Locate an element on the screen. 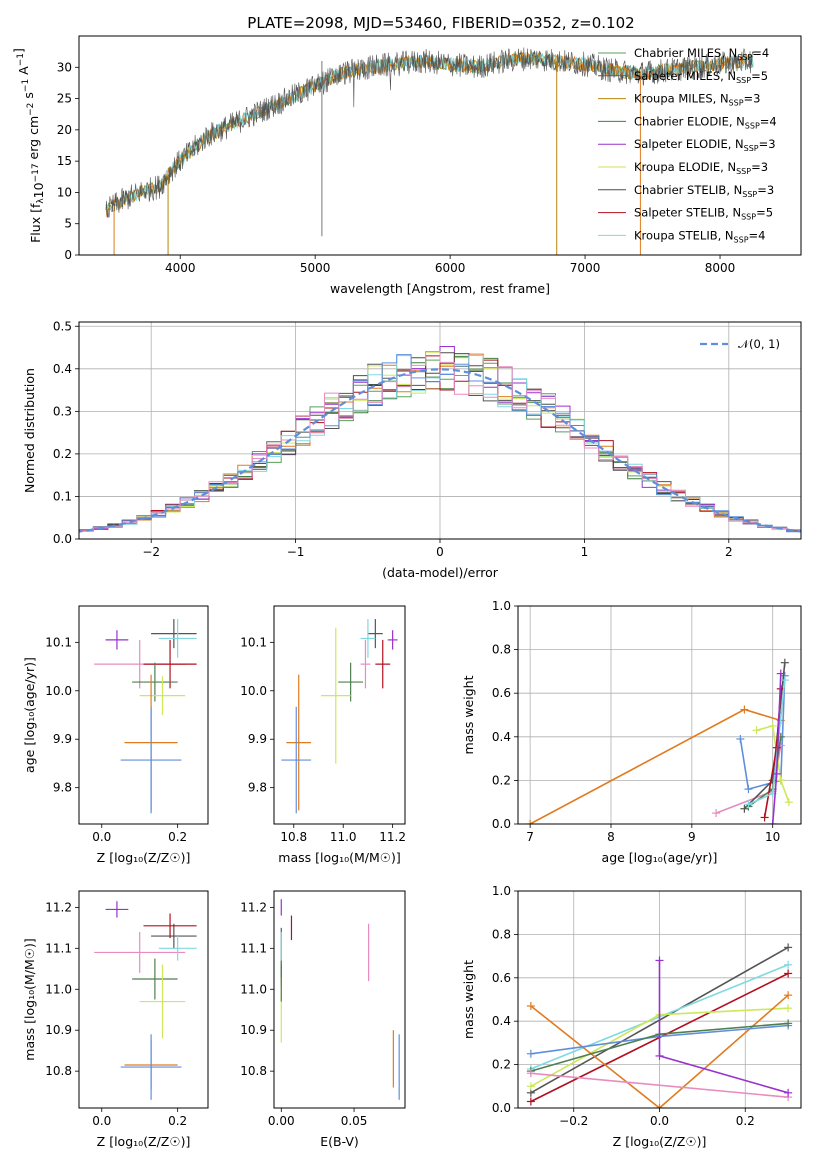 This screenshot has height=1170, width=819. legend-entry: Kroupa MILES, NSSP=3 is located at coordinates (697, 100).